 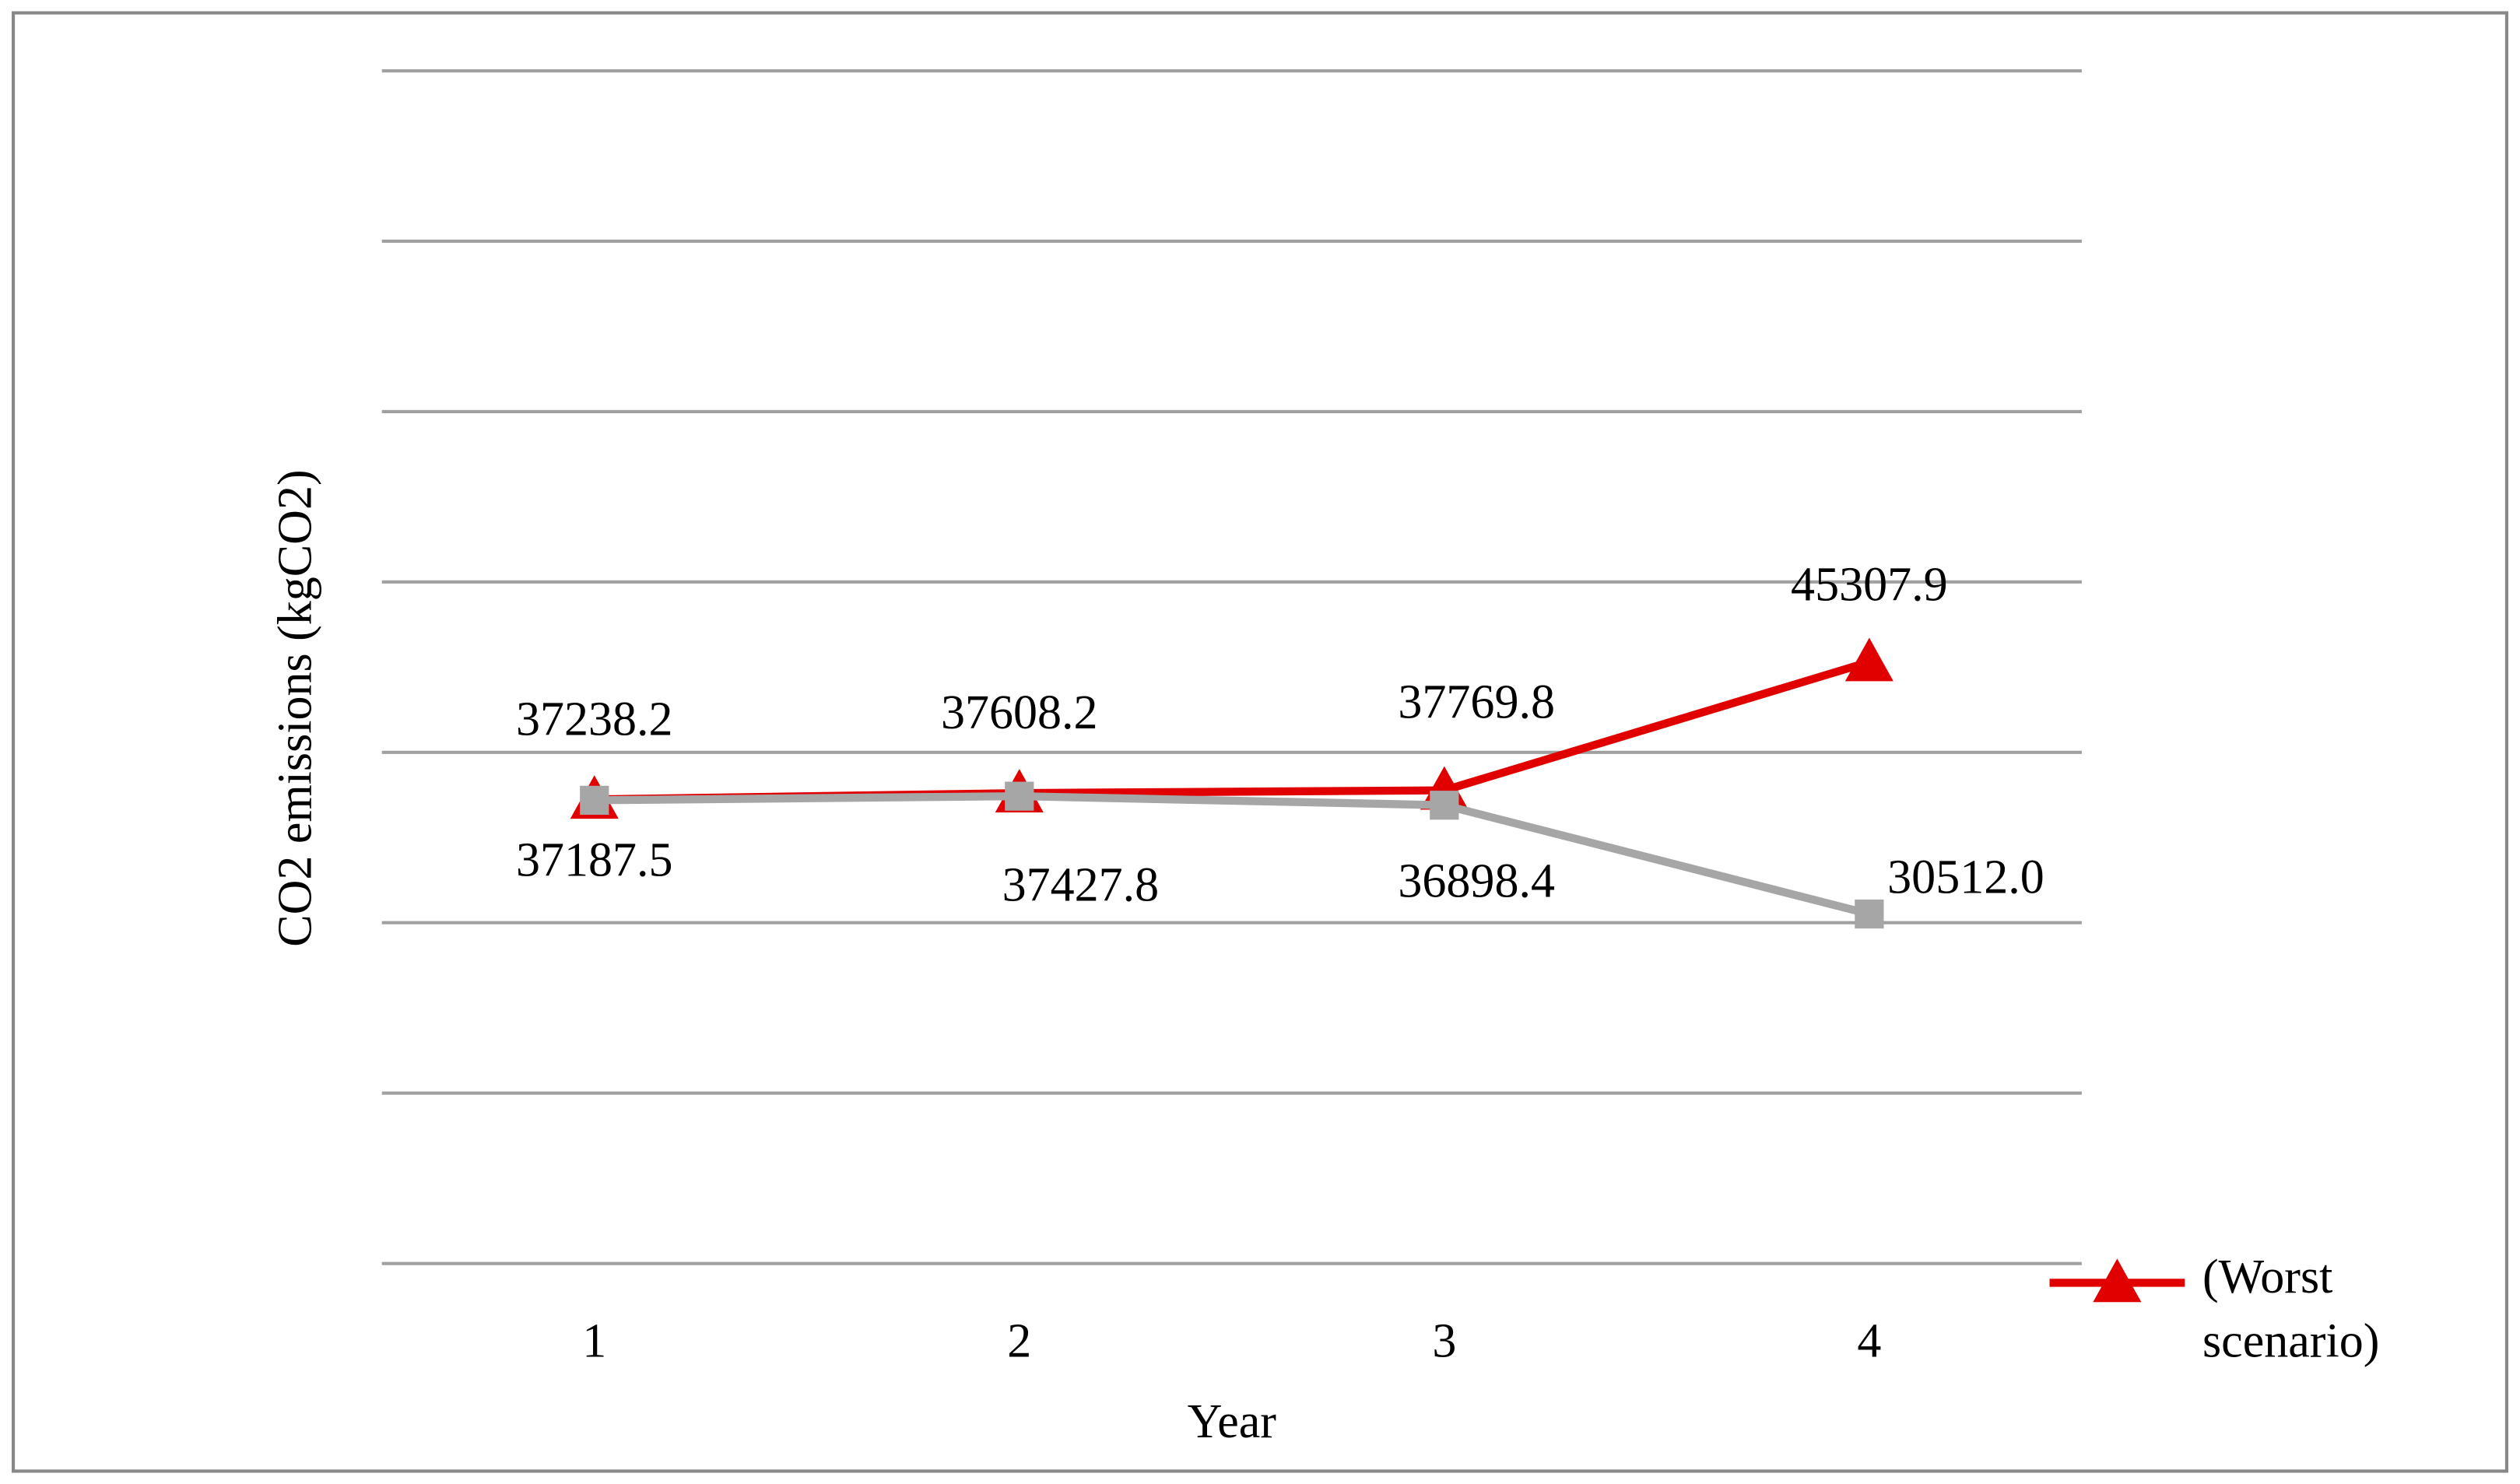 I want to click on x-tick-label: 2, so click(x=1019, y=1340).